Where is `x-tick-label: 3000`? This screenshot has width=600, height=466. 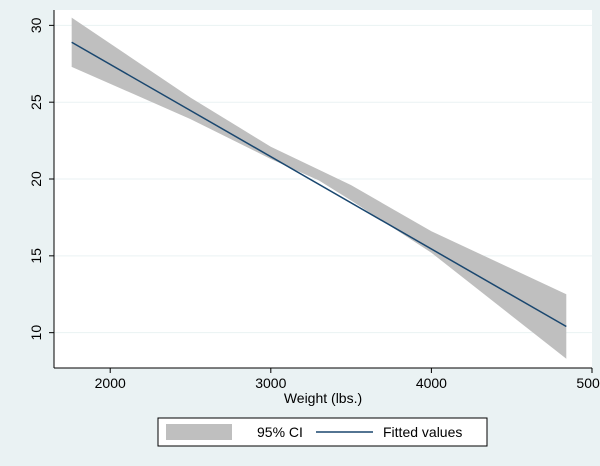 x-tick-label: 3000 is located at coordinates (270, 383).